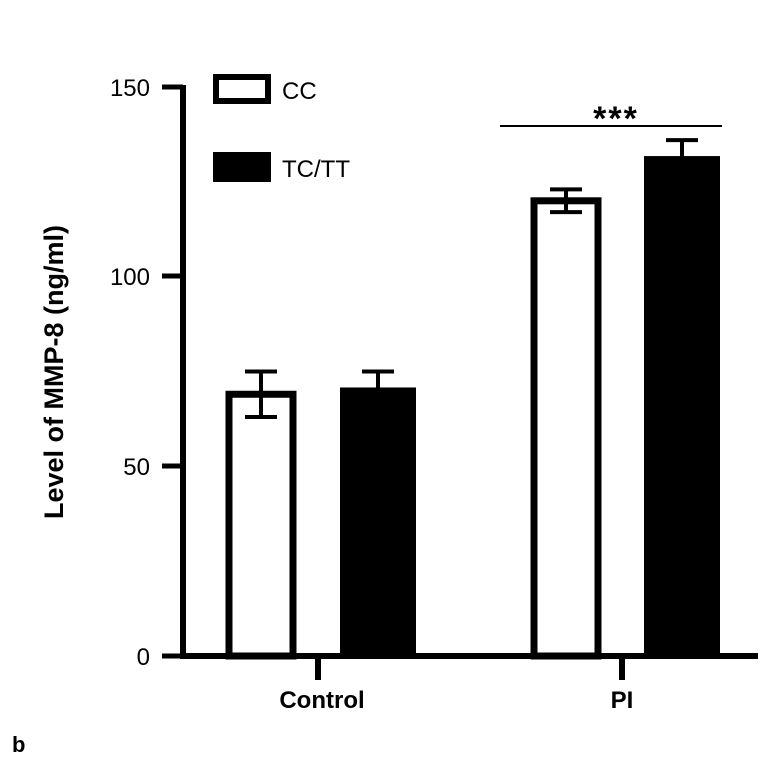 The height and width of the screenshot is (764, 780). Describe the element at coordinates (130, 277) in the screenshot. I see `y-tick-label-100: 100` at that location.